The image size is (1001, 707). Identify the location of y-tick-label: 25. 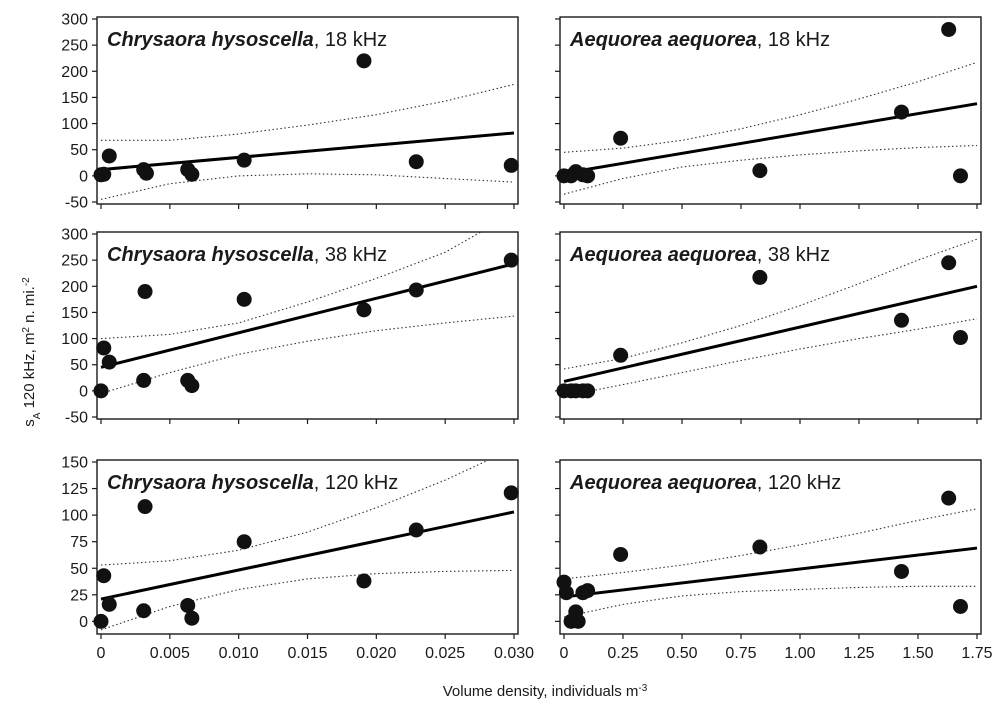
(79, 595).